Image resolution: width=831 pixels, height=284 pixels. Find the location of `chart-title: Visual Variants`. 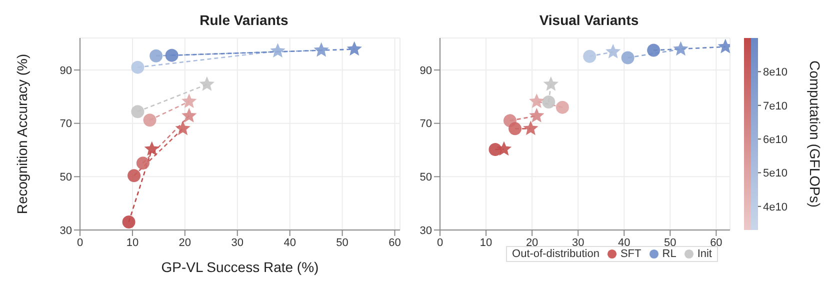

chart-title: Visual Variants is located at coordinates (589, 20).